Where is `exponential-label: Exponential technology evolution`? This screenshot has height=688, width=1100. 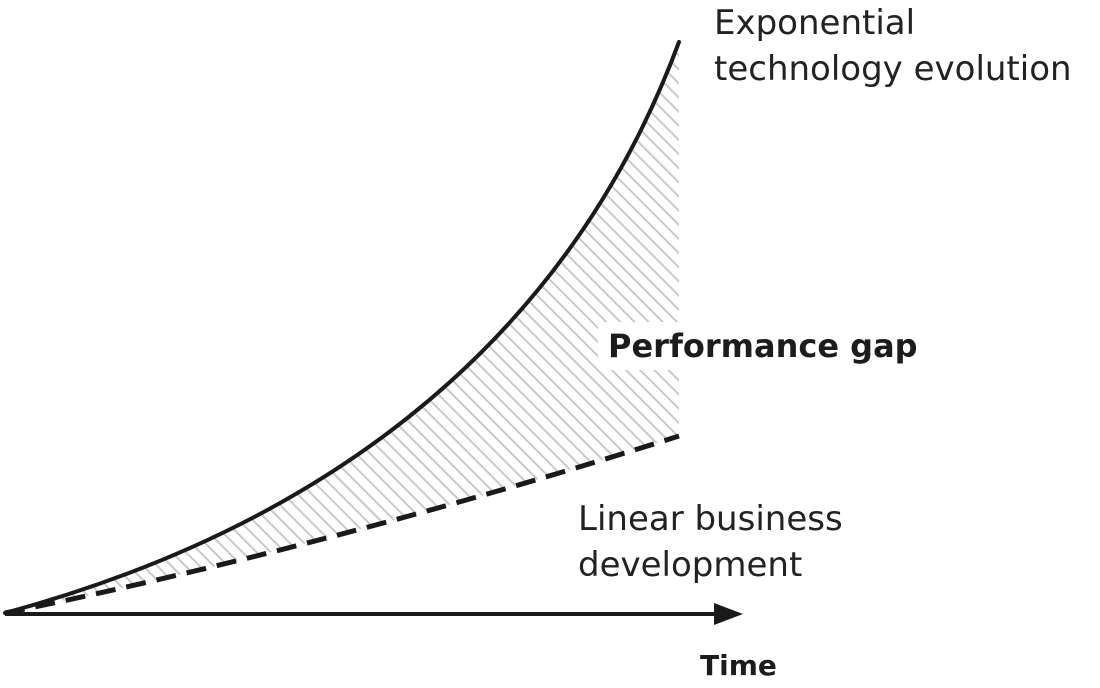
exponential-label: Exponential technology evolution is located at coordinates (893, 46).